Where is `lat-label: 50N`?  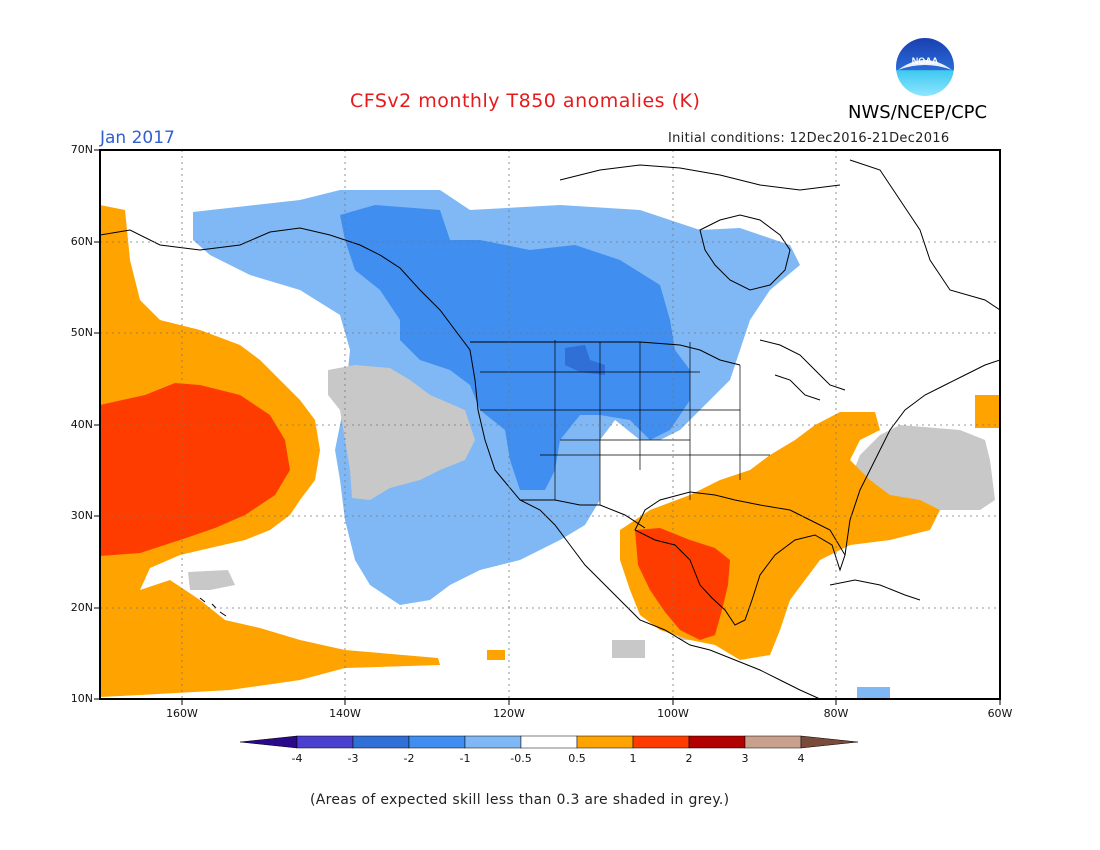 lat-label: 50N is located at coordinates (81, 332).